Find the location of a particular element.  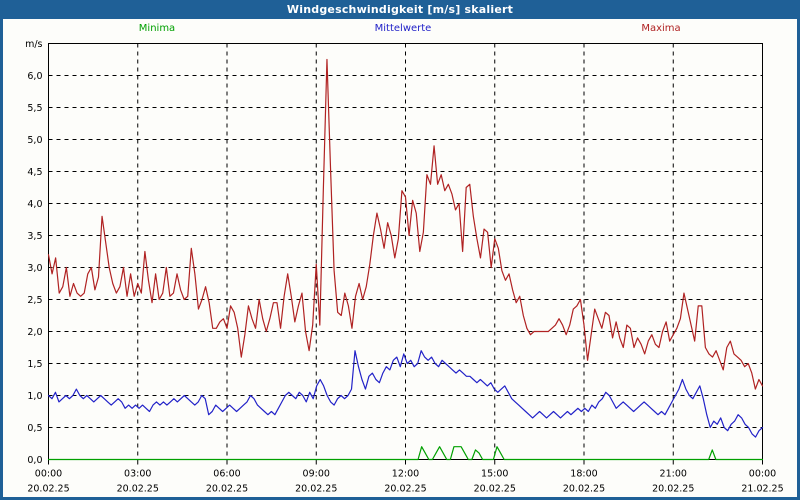

legend-label-minima: Minima is located at coordinates (157, 28).